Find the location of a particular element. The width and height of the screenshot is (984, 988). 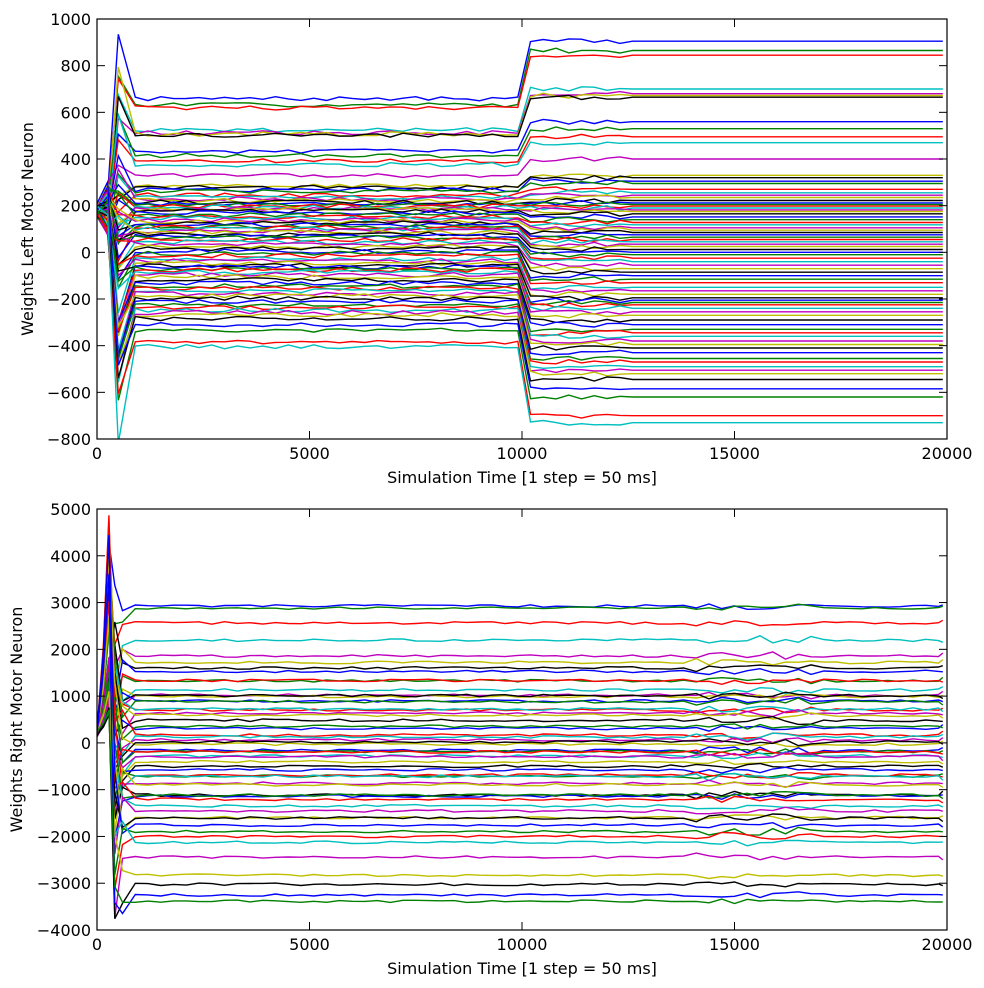

y-tick-label: 800 is located at coordinates (75, 66).